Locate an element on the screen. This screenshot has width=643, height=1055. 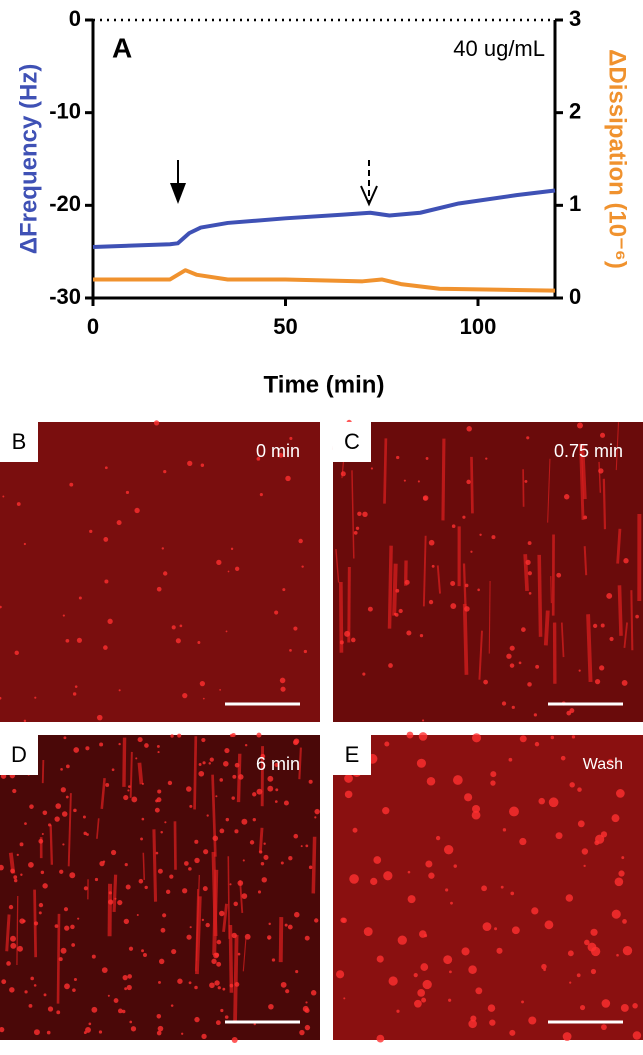
arrow-head is located at coordinates (178, 193).